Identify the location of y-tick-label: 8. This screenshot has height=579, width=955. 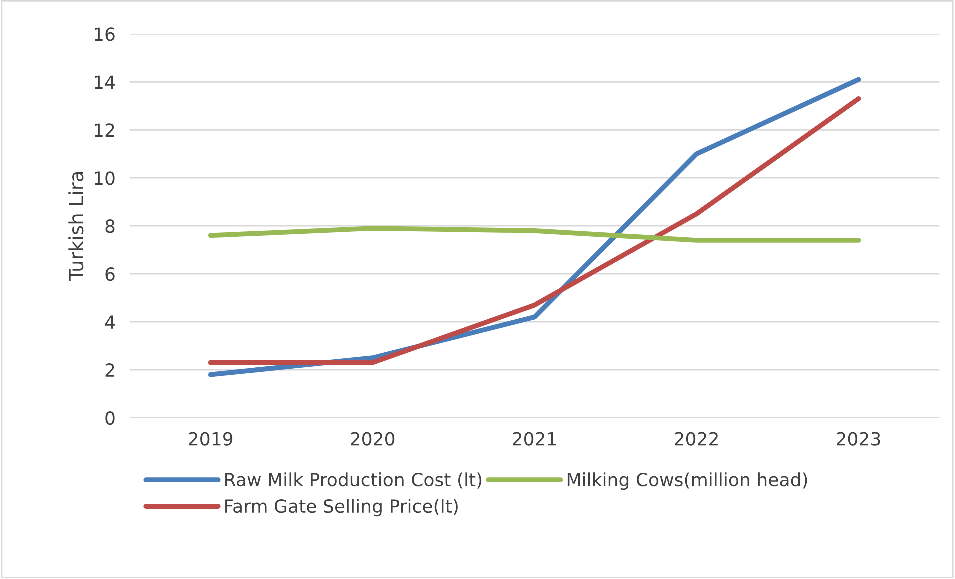
(110, 227).